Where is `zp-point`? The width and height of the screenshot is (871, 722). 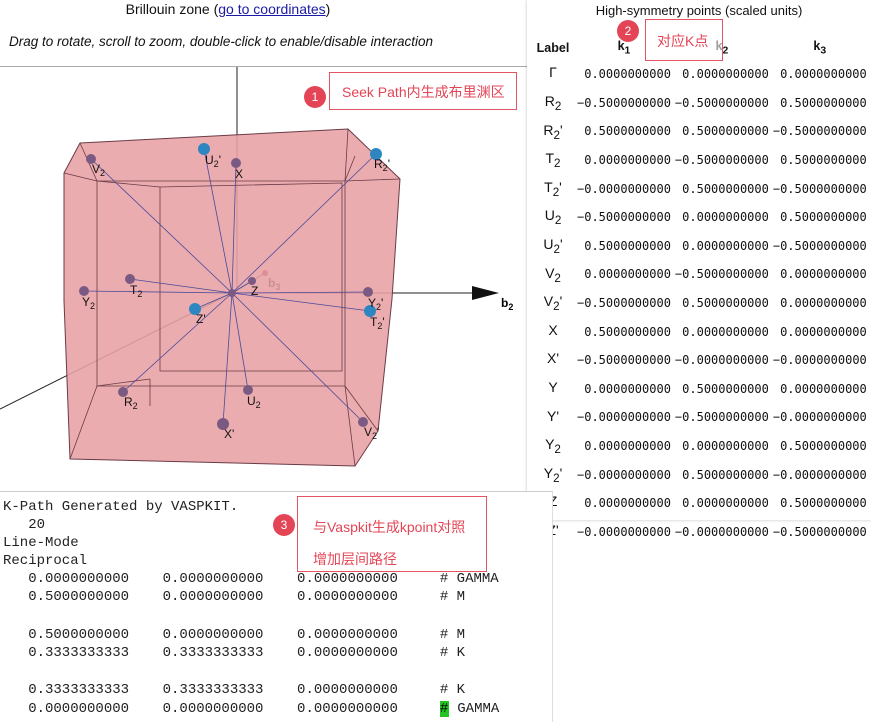
zp-point is located at coordinates (195, 309).